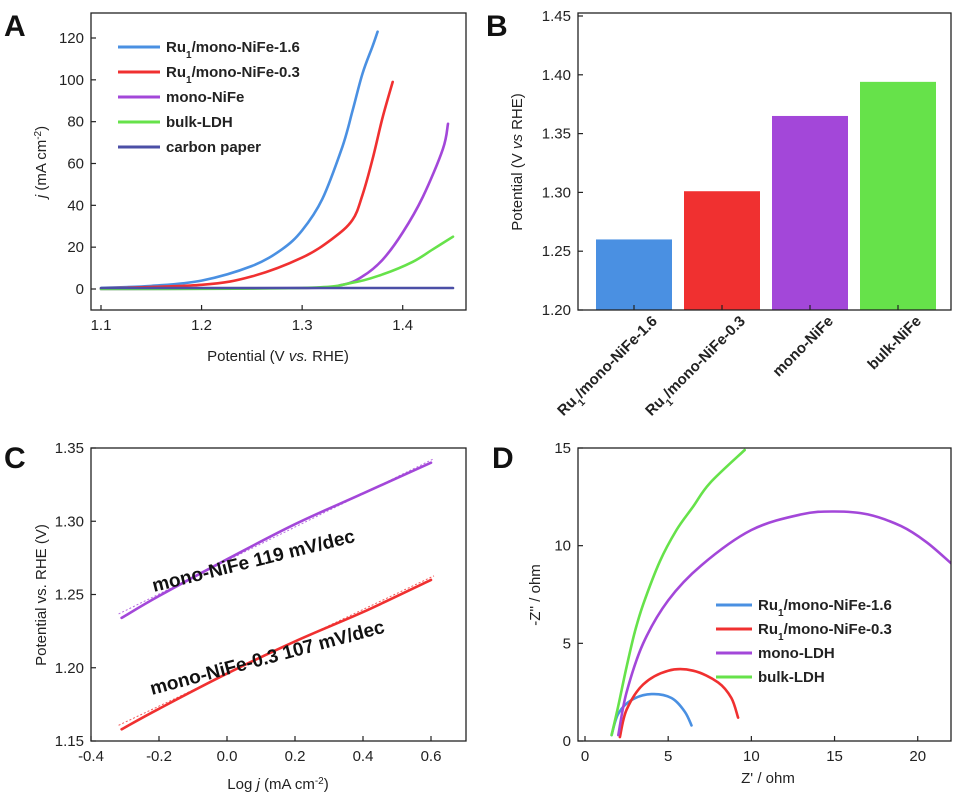  What do you see at coordinates (71, 38) in the screenshot?
I see `panel-a-ytick-label-6: 120` at bounding box center [71, 38].